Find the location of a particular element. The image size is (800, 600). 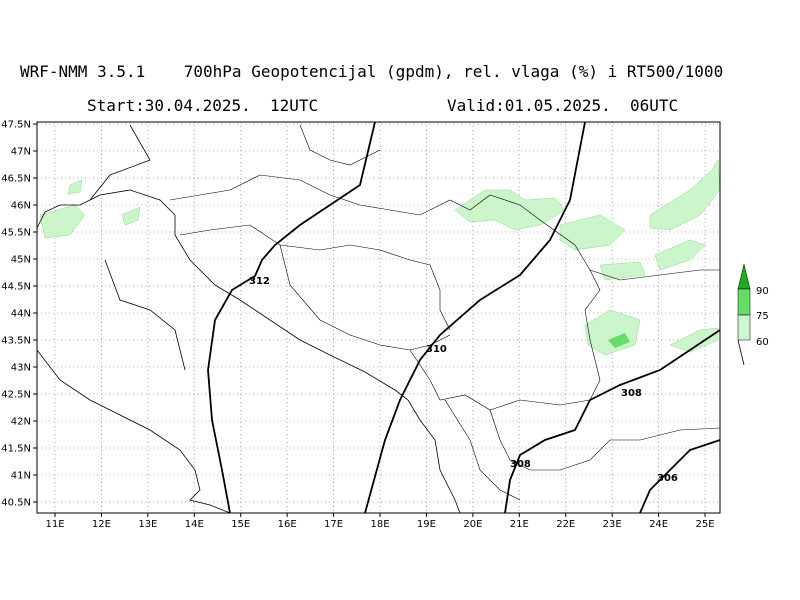

legend-label: 75 is located at coordinates (762, 316).